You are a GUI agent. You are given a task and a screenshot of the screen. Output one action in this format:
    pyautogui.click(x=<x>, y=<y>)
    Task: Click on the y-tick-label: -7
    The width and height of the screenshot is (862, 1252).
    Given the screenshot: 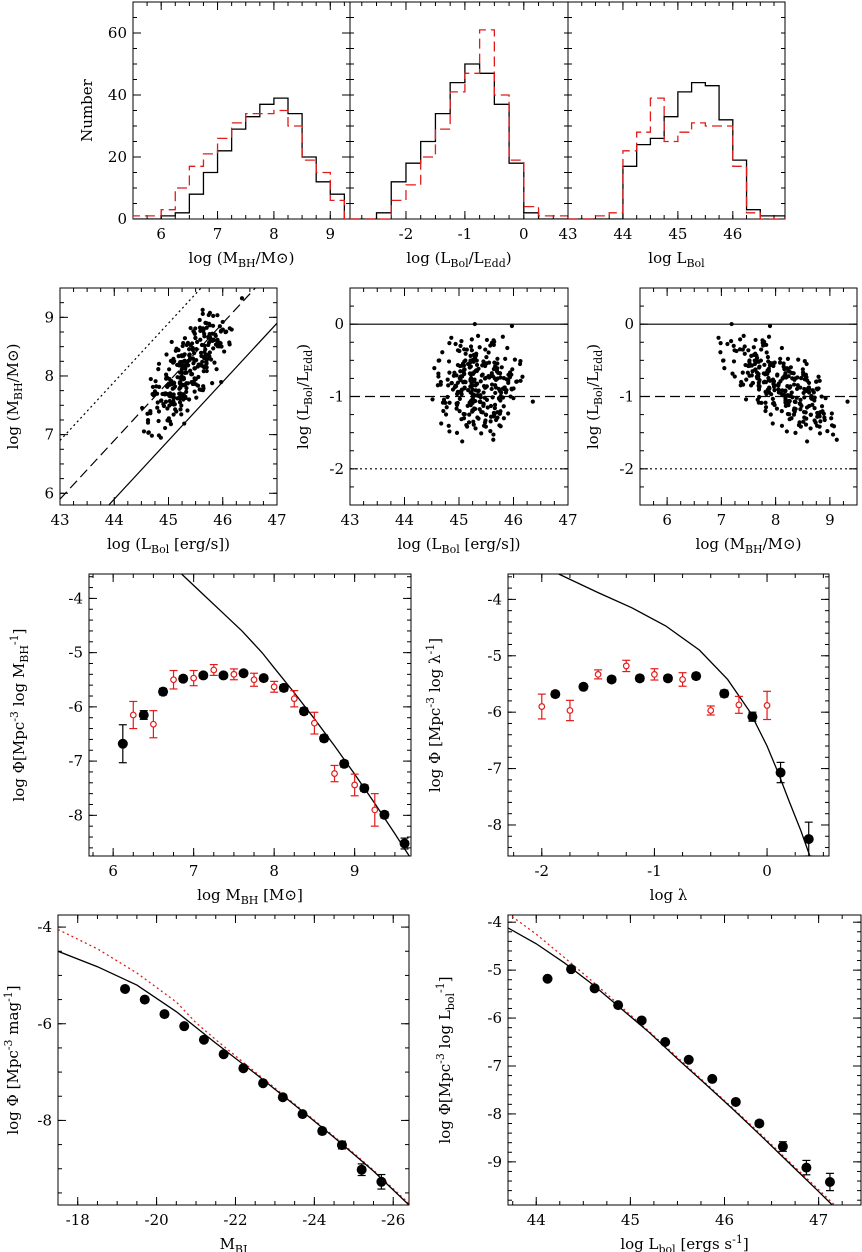 What is the action you would take?
    pyautogui.click(x=494, y=1066)
    